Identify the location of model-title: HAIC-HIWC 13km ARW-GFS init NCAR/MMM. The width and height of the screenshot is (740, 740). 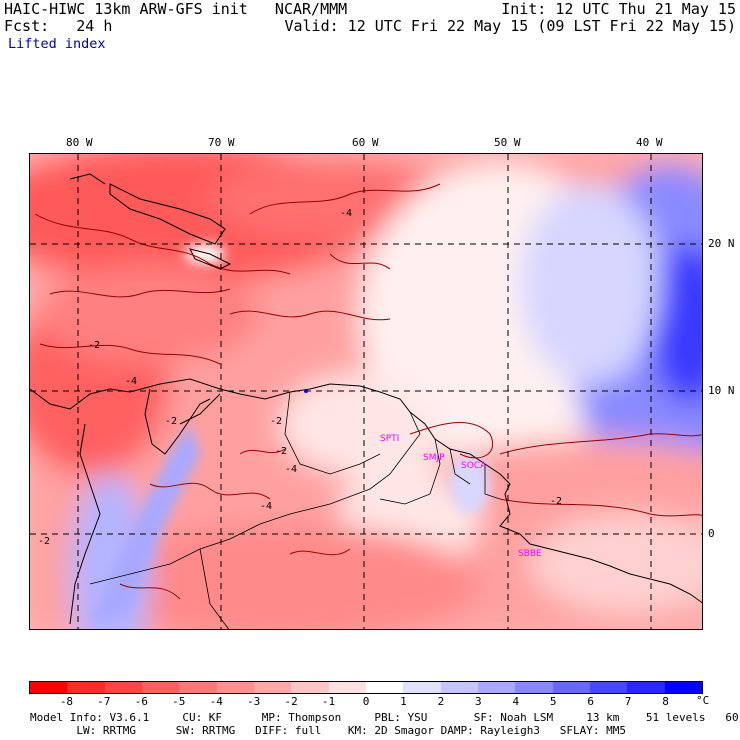
(176, 9).